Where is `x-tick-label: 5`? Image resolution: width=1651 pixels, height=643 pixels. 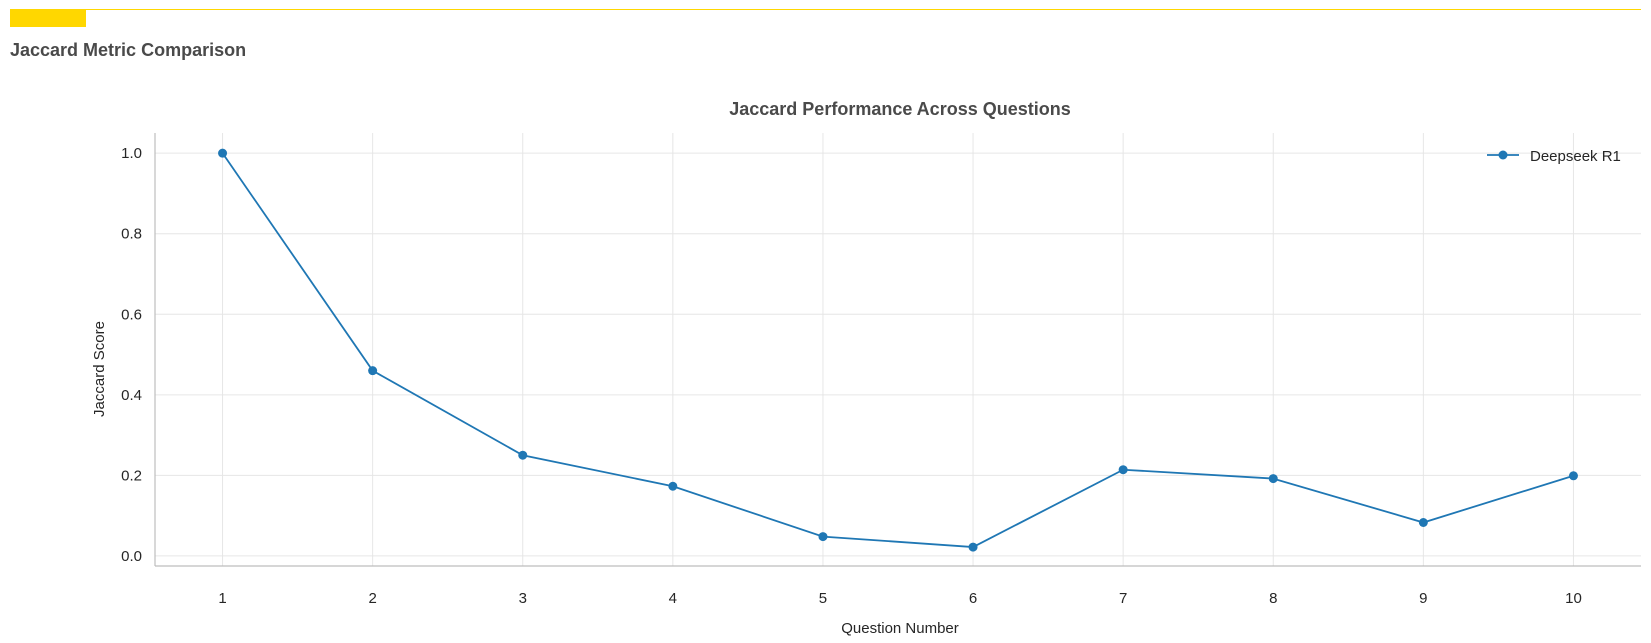 x-tick-label: 5 is located at coordinates (823, 598).